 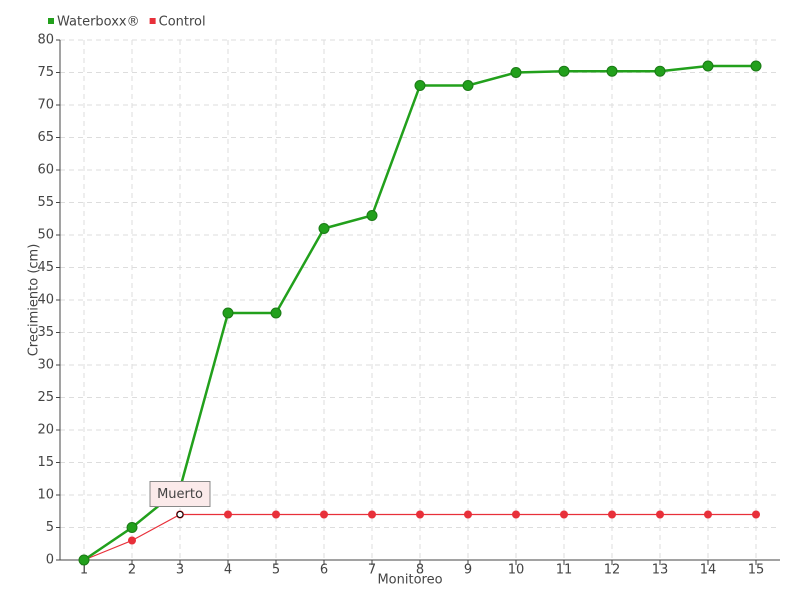 I want to click on y-tick-label: 55, so click(x=45, y=202).